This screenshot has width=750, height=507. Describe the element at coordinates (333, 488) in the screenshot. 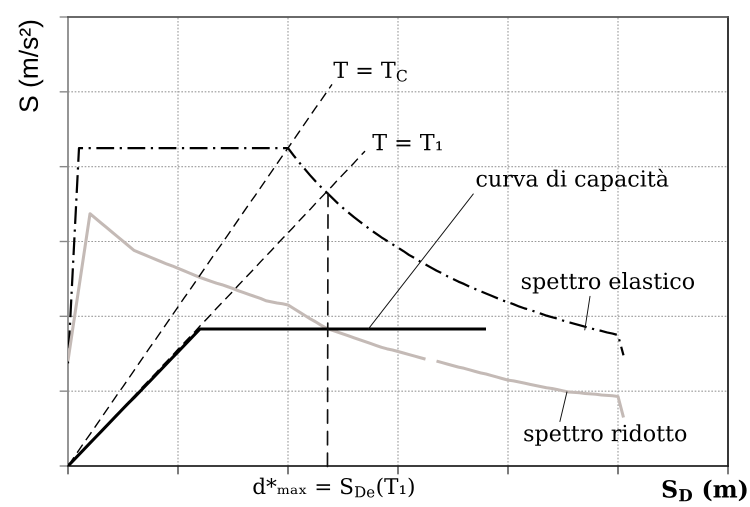

I see `text: d*ₘₐₓ = S$_{De}$(T₁)` at that location.